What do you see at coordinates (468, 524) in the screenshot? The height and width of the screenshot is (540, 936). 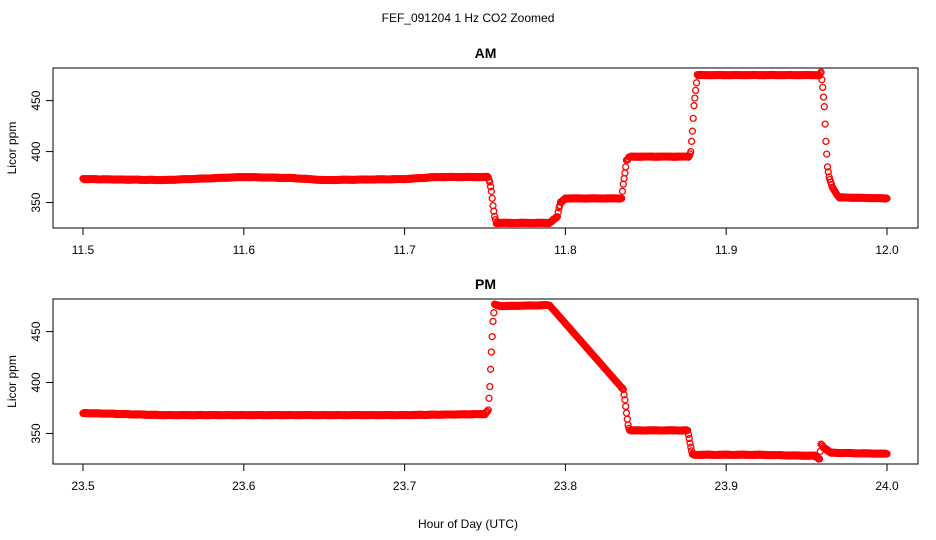 I see `x-axis-label: Hour of Day (UTC)` at bounding box center [468, 524].